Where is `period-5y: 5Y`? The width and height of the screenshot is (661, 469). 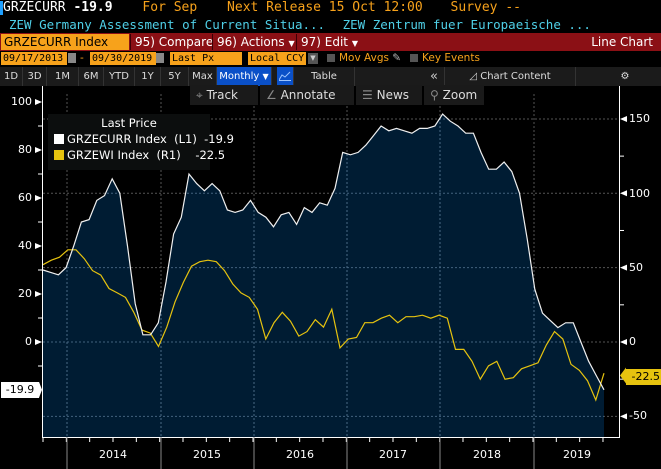
period-5y: 5Y is located at coordinates (175, 76).